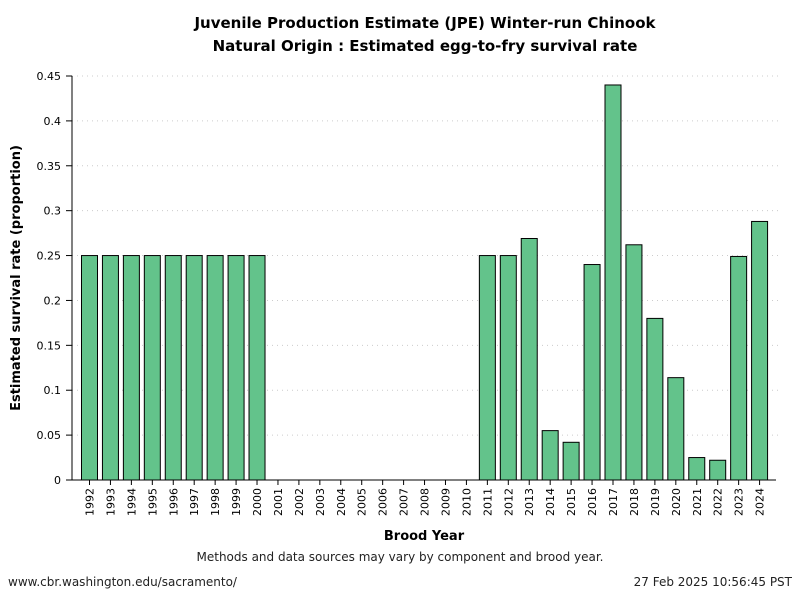  Describe the element at coordinates (131, 368) in the screenshot. I see `bar-1994` at that location.